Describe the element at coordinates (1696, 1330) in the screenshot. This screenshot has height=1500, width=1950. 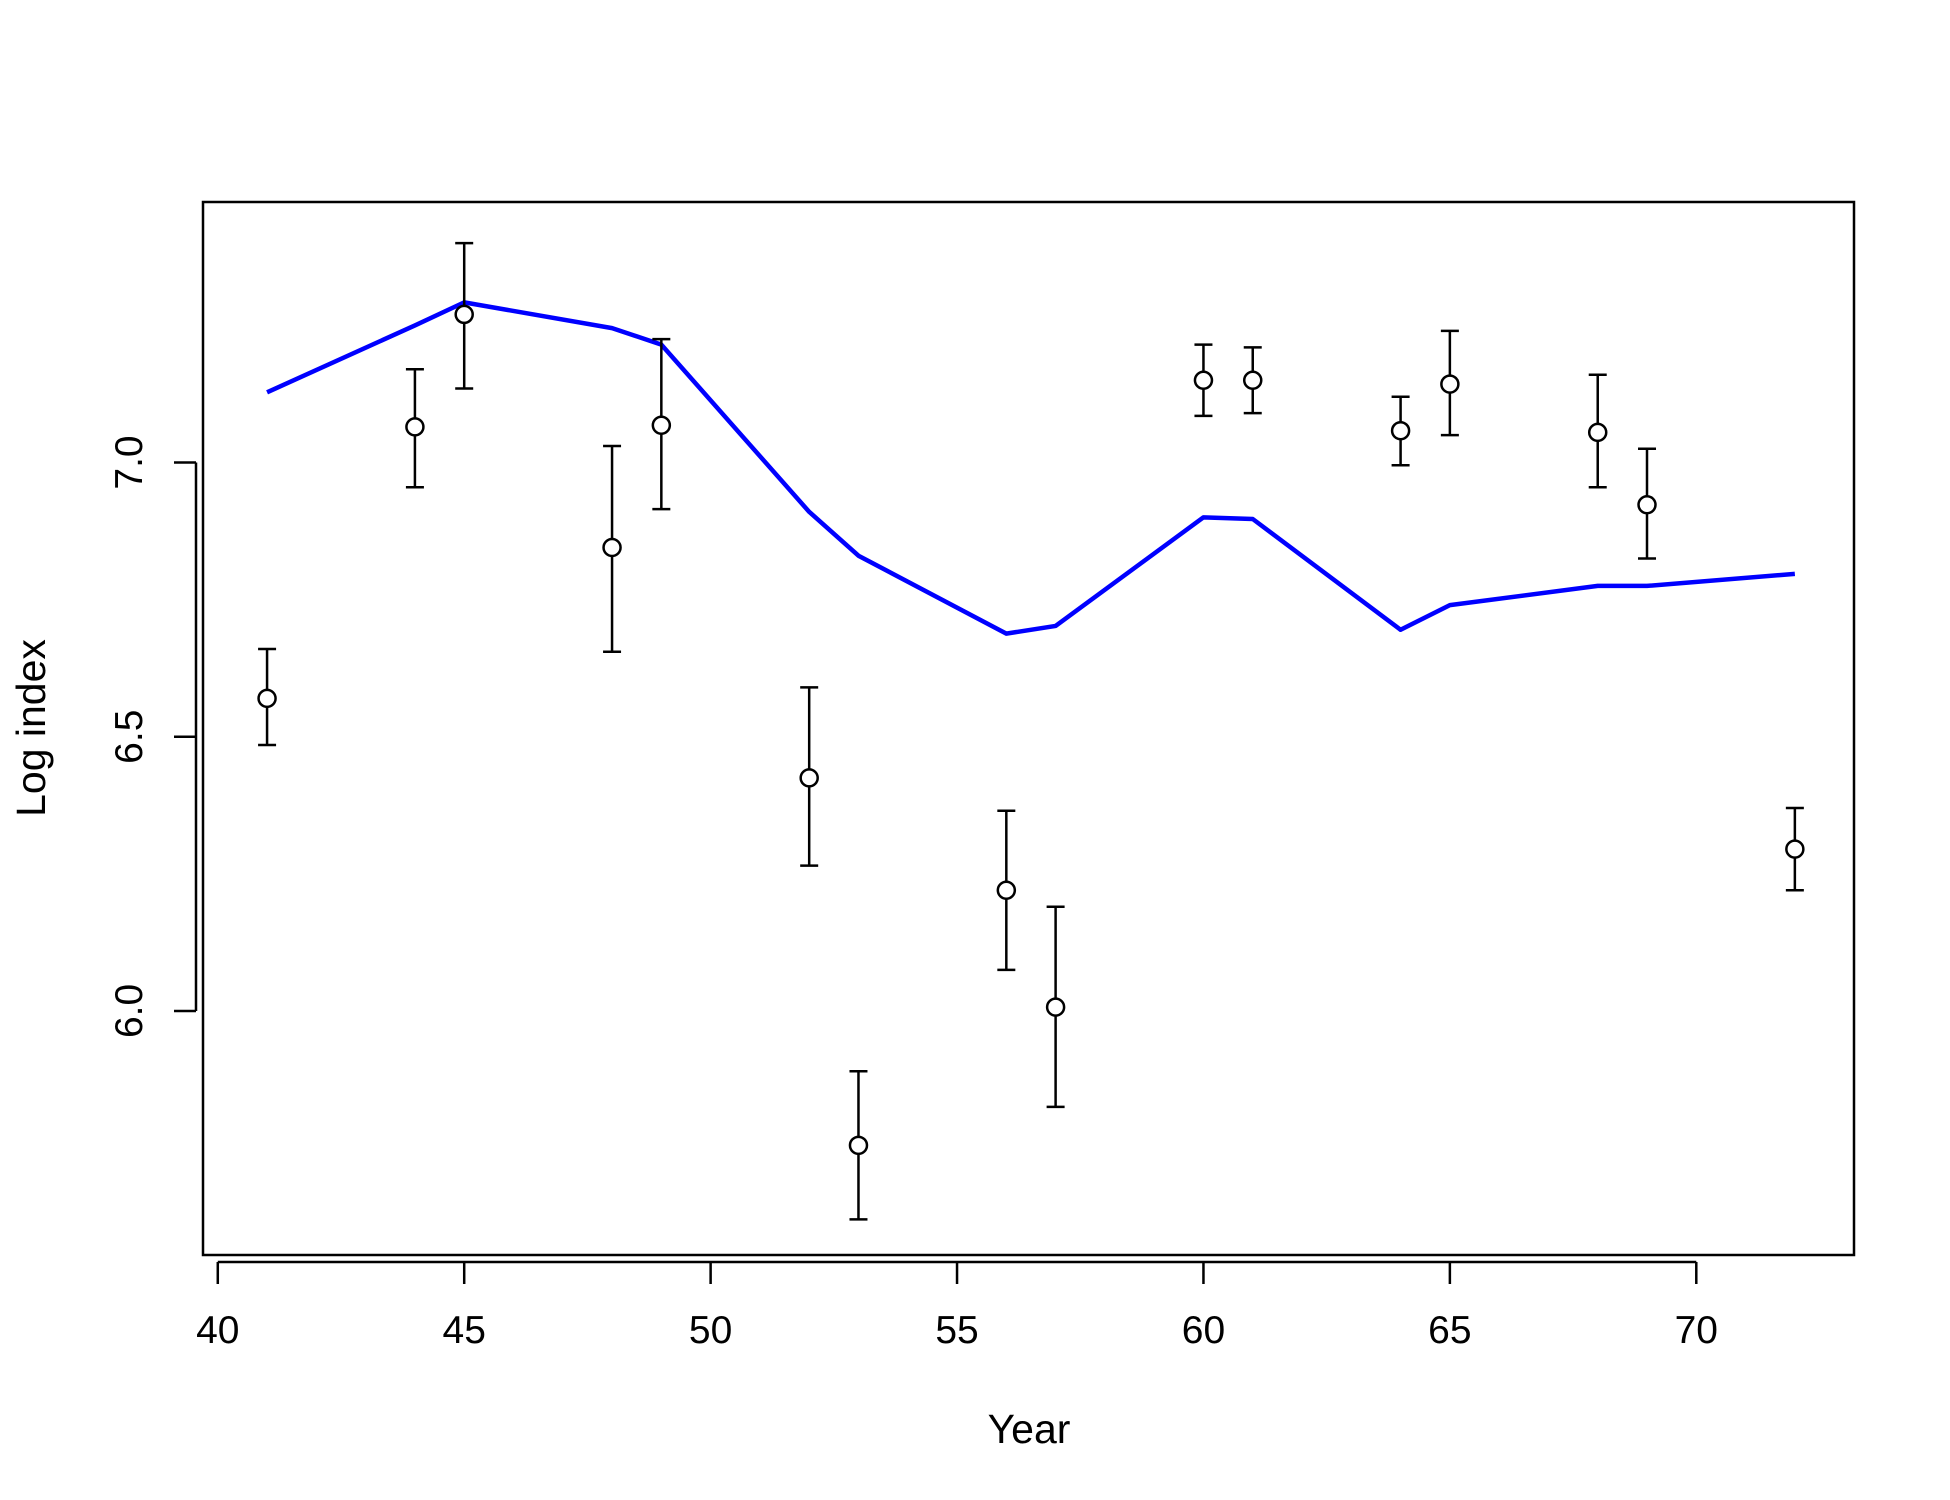
I see `x-tick-label: 70` at that location.